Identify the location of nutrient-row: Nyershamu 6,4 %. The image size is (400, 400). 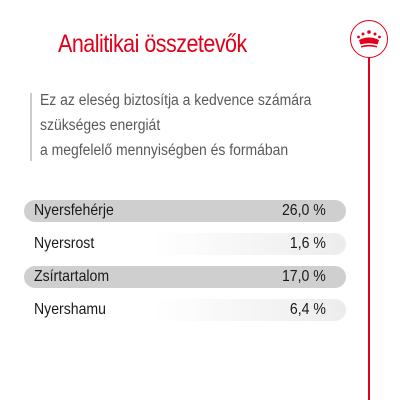
(185, 310).